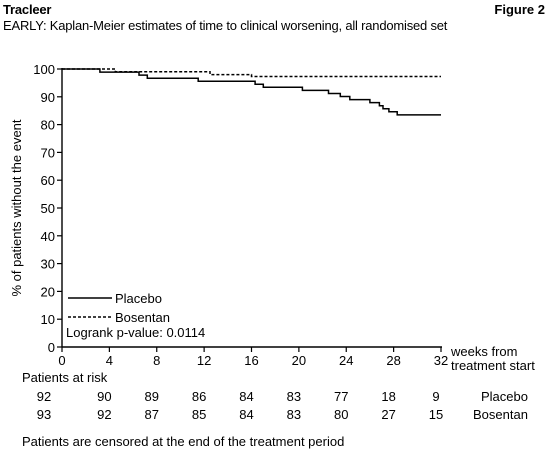  I want to click on risk-row-label-placebo: Placebo, so click(504, 396).